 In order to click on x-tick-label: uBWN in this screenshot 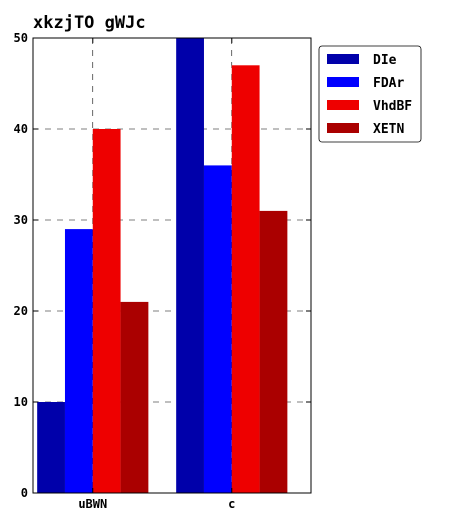, I will do `click(92, 504)`.